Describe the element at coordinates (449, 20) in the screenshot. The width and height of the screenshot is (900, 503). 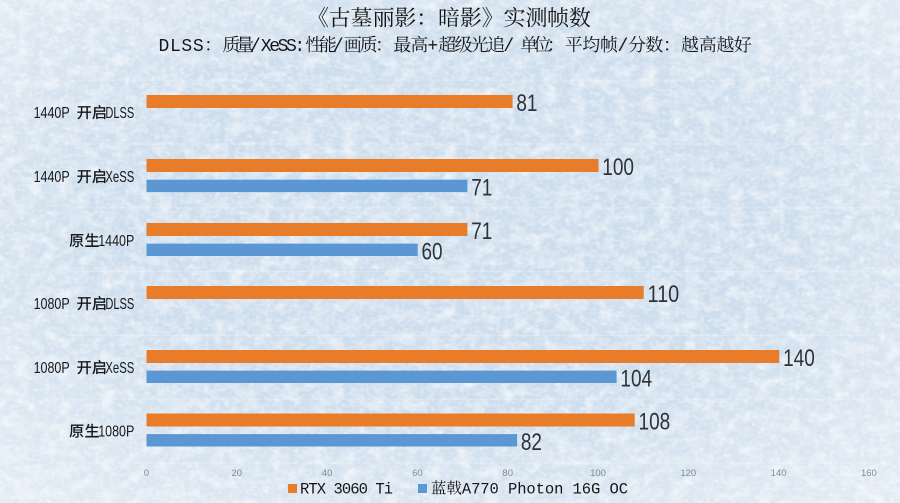
I see `svg-text: 《古墓丽影：暗影》实测帧数` at that location.